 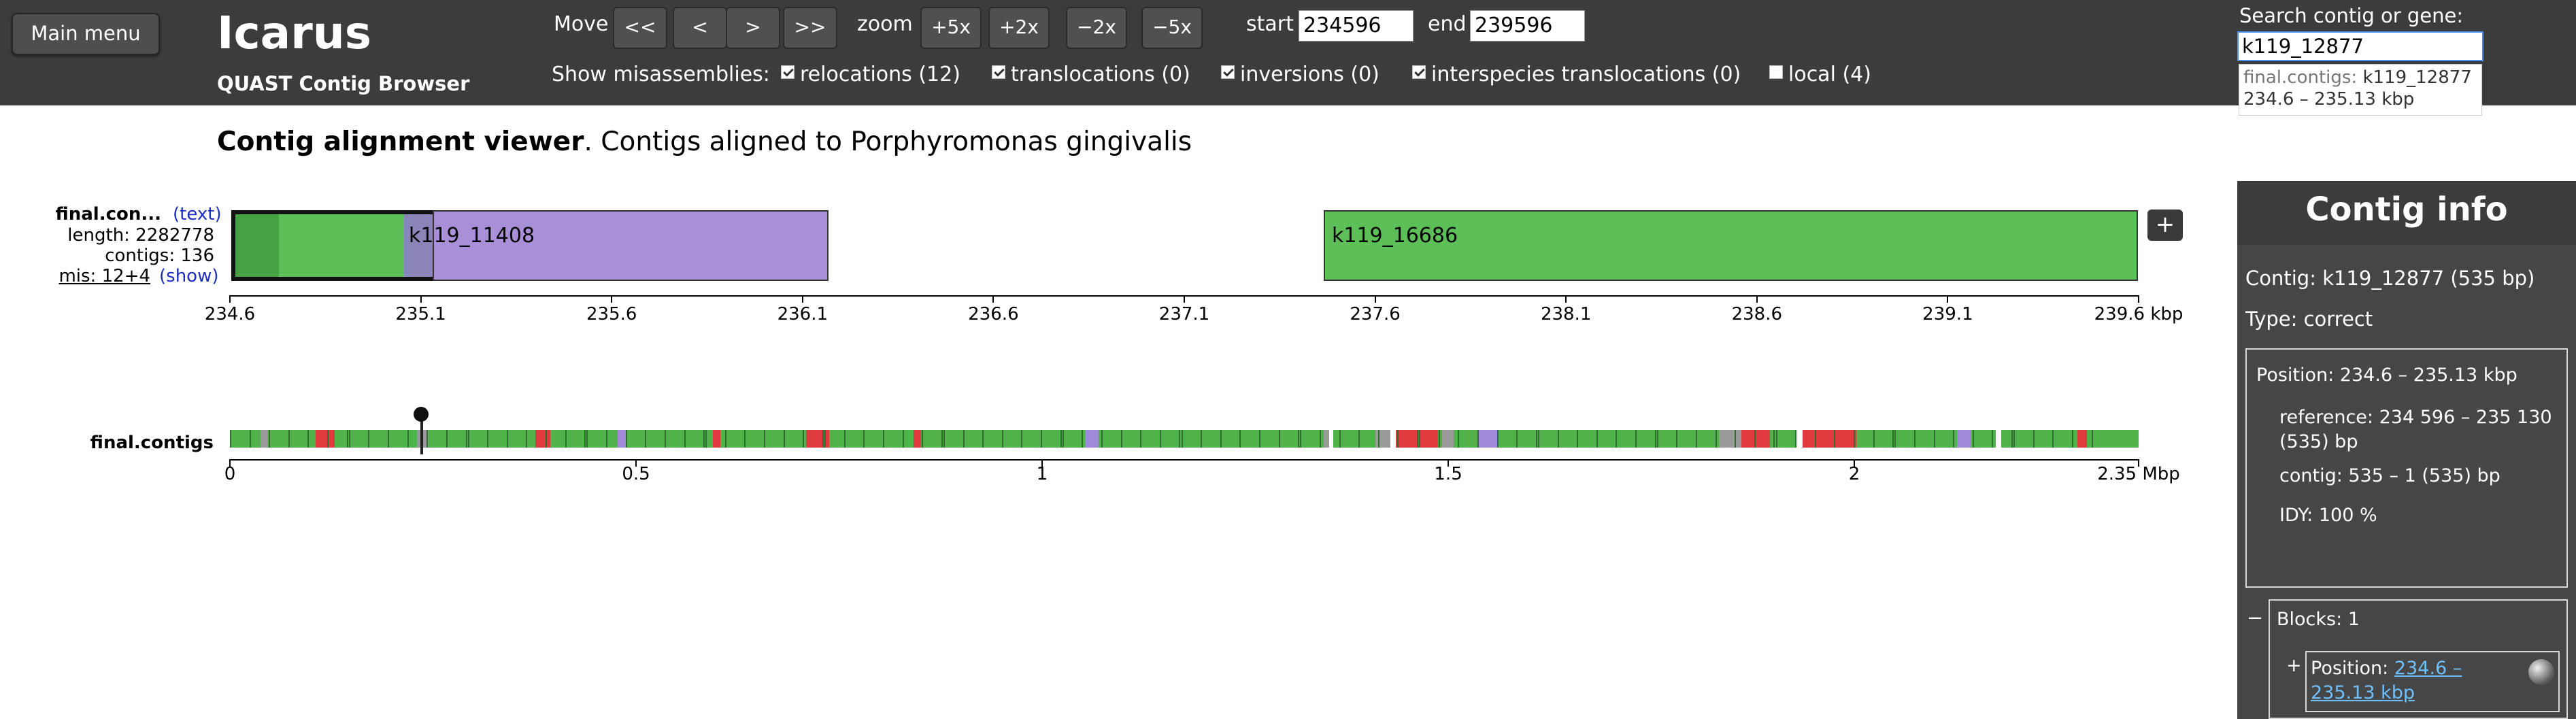 I want to click on detail-axis-tick-label: 239.6 kbp, so click(x=2139, y=314).